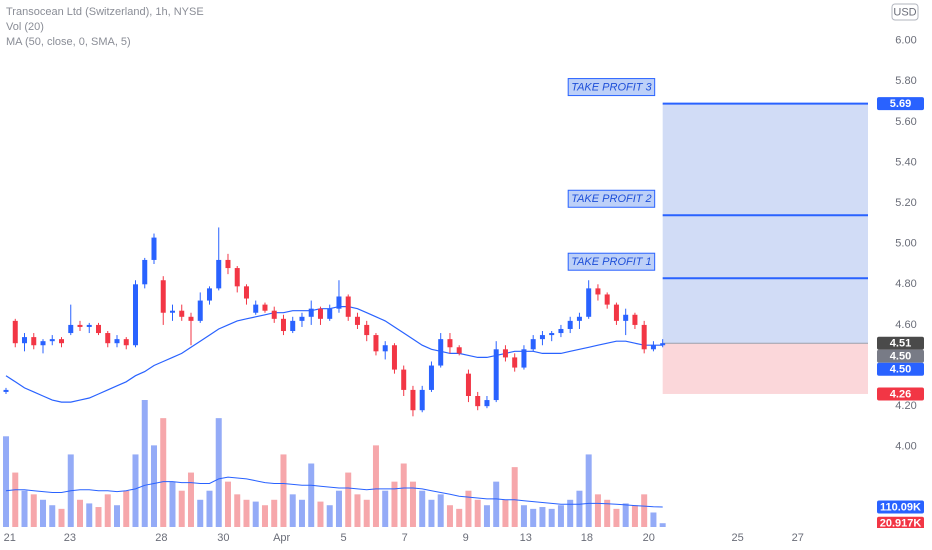  I want to click on y-tick-label: 5.40, so click(905, 162).